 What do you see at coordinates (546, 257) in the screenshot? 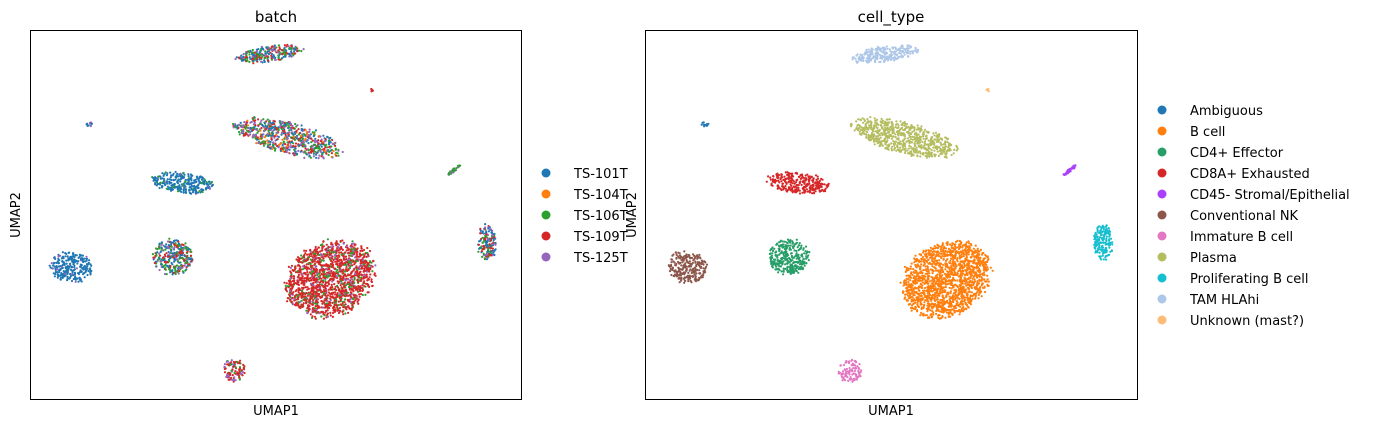
I see `legend-marker` at bounding box center [546, 257].